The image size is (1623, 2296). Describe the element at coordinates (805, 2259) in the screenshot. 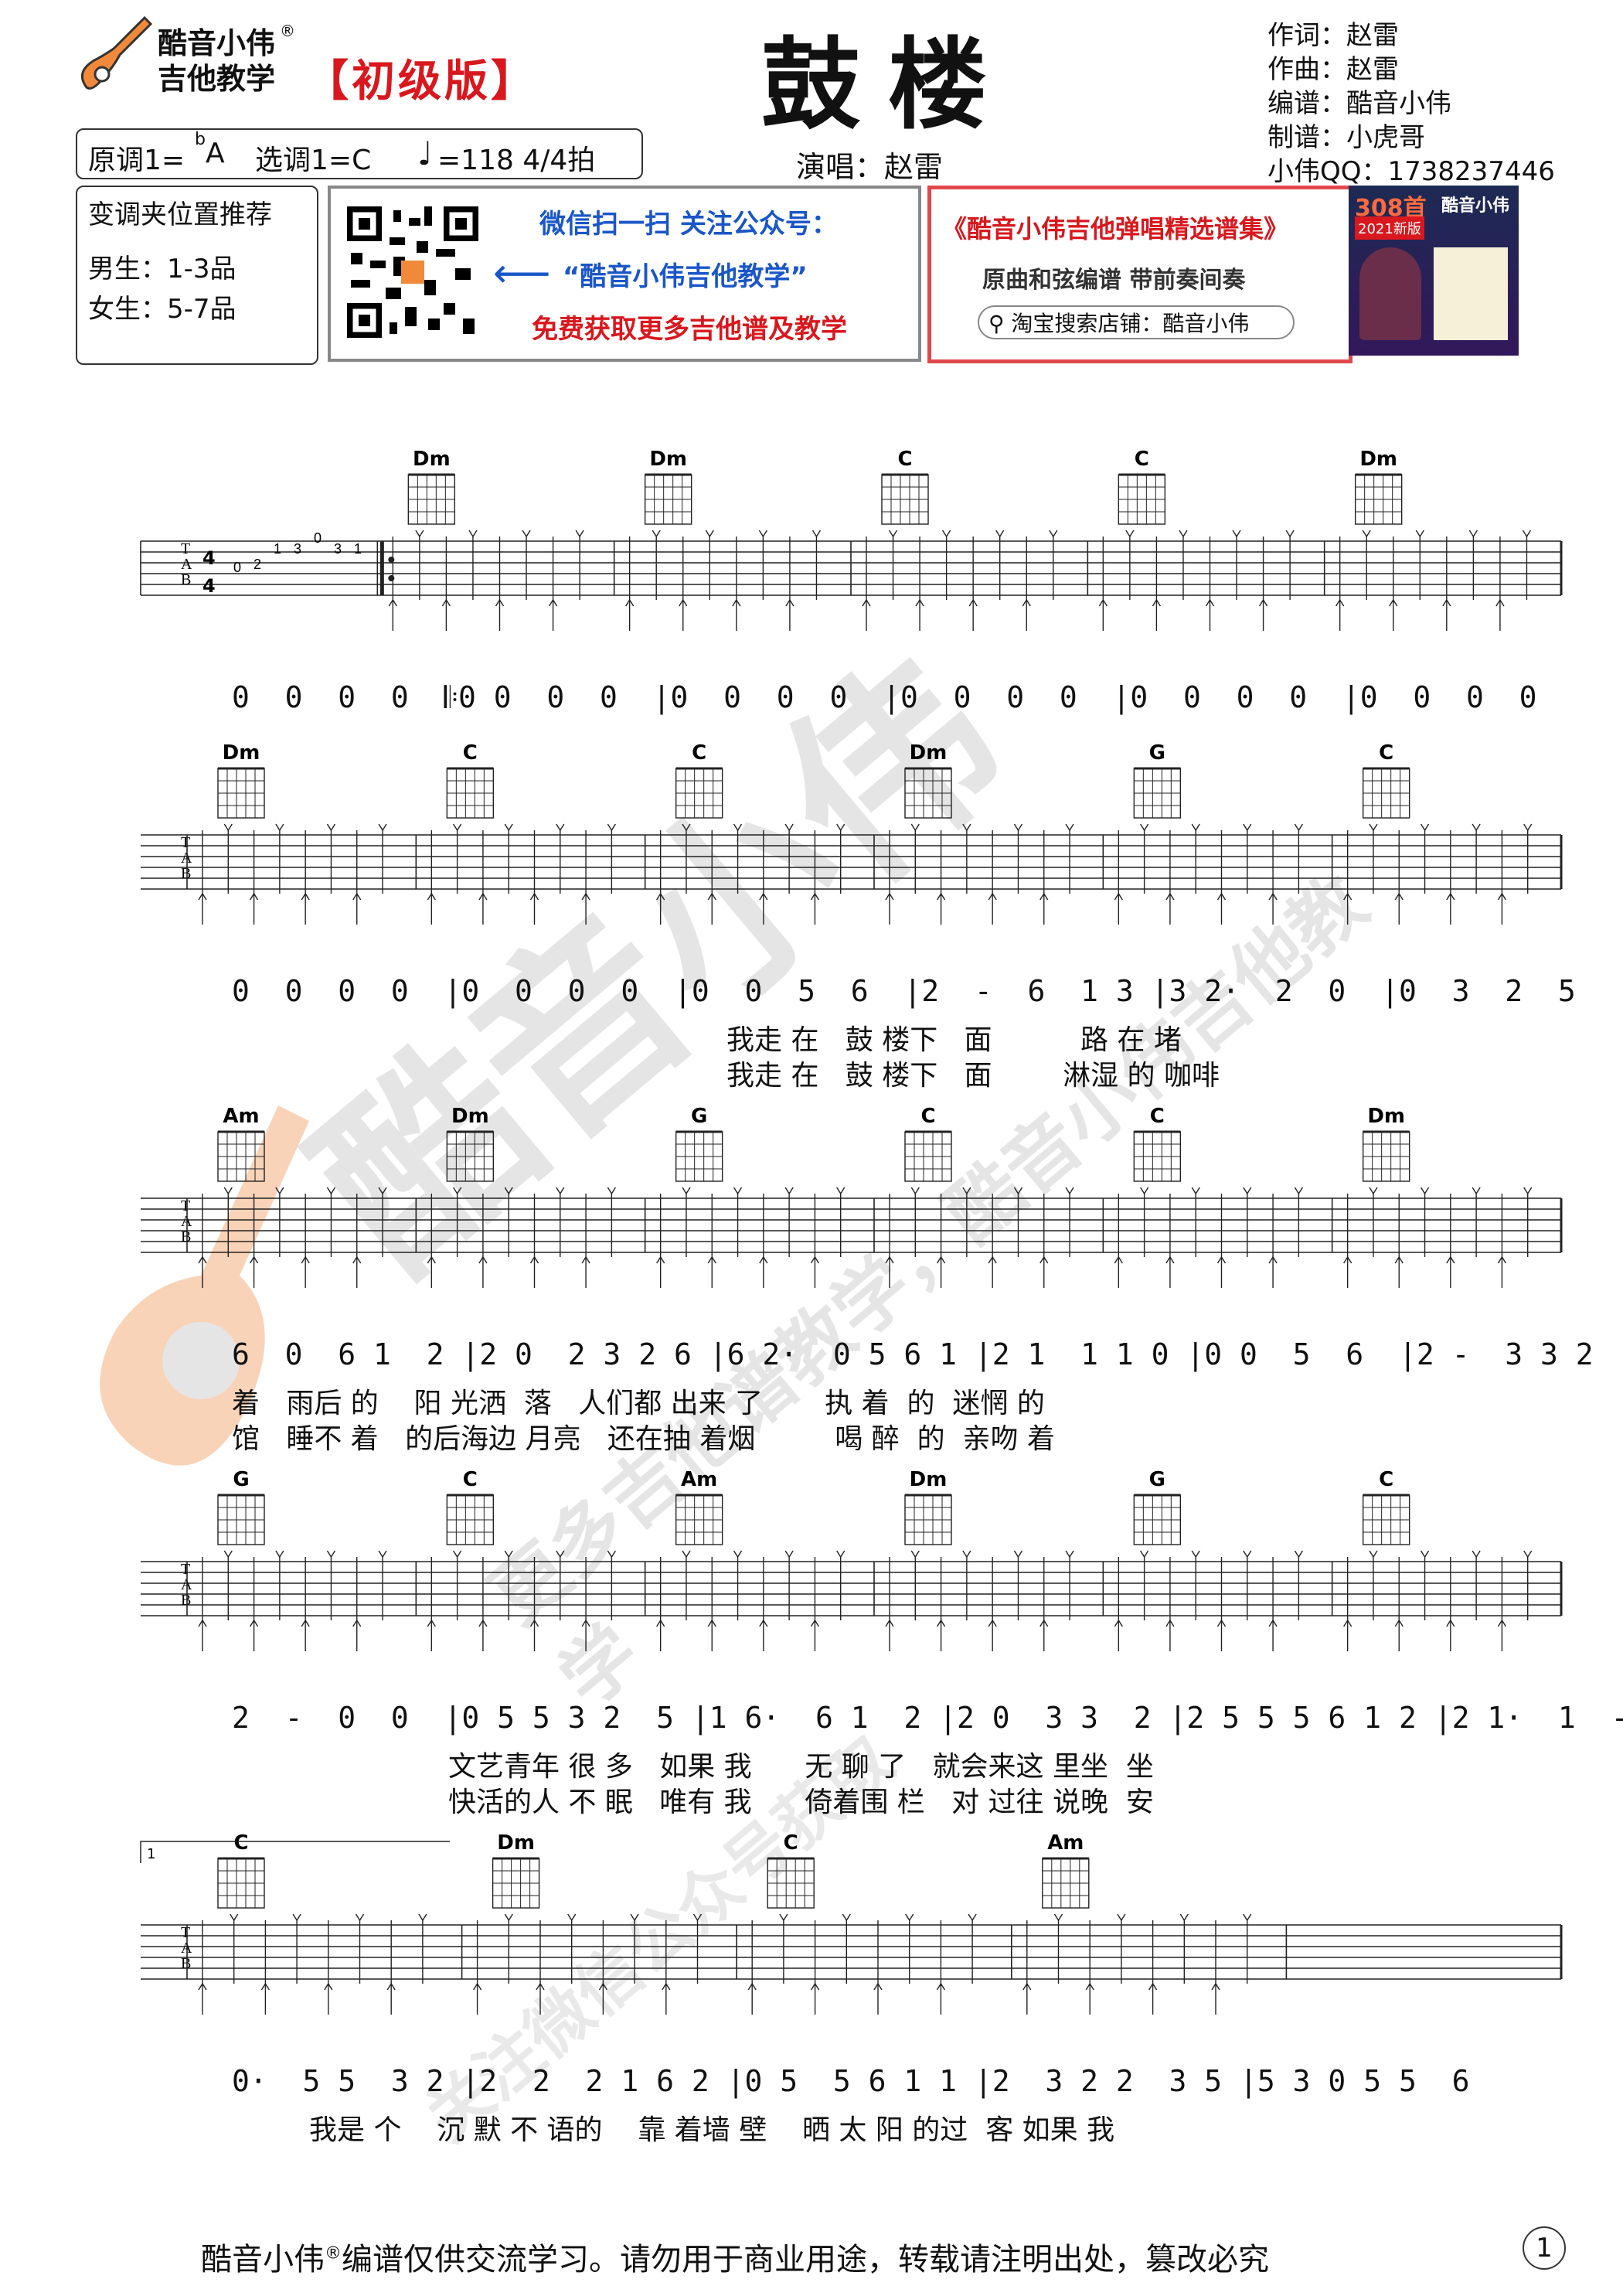

I see `footer-notice: 编谱仅供交流学习。请勿用于商业用途，转载请注明出处，篡改必究` at that location.